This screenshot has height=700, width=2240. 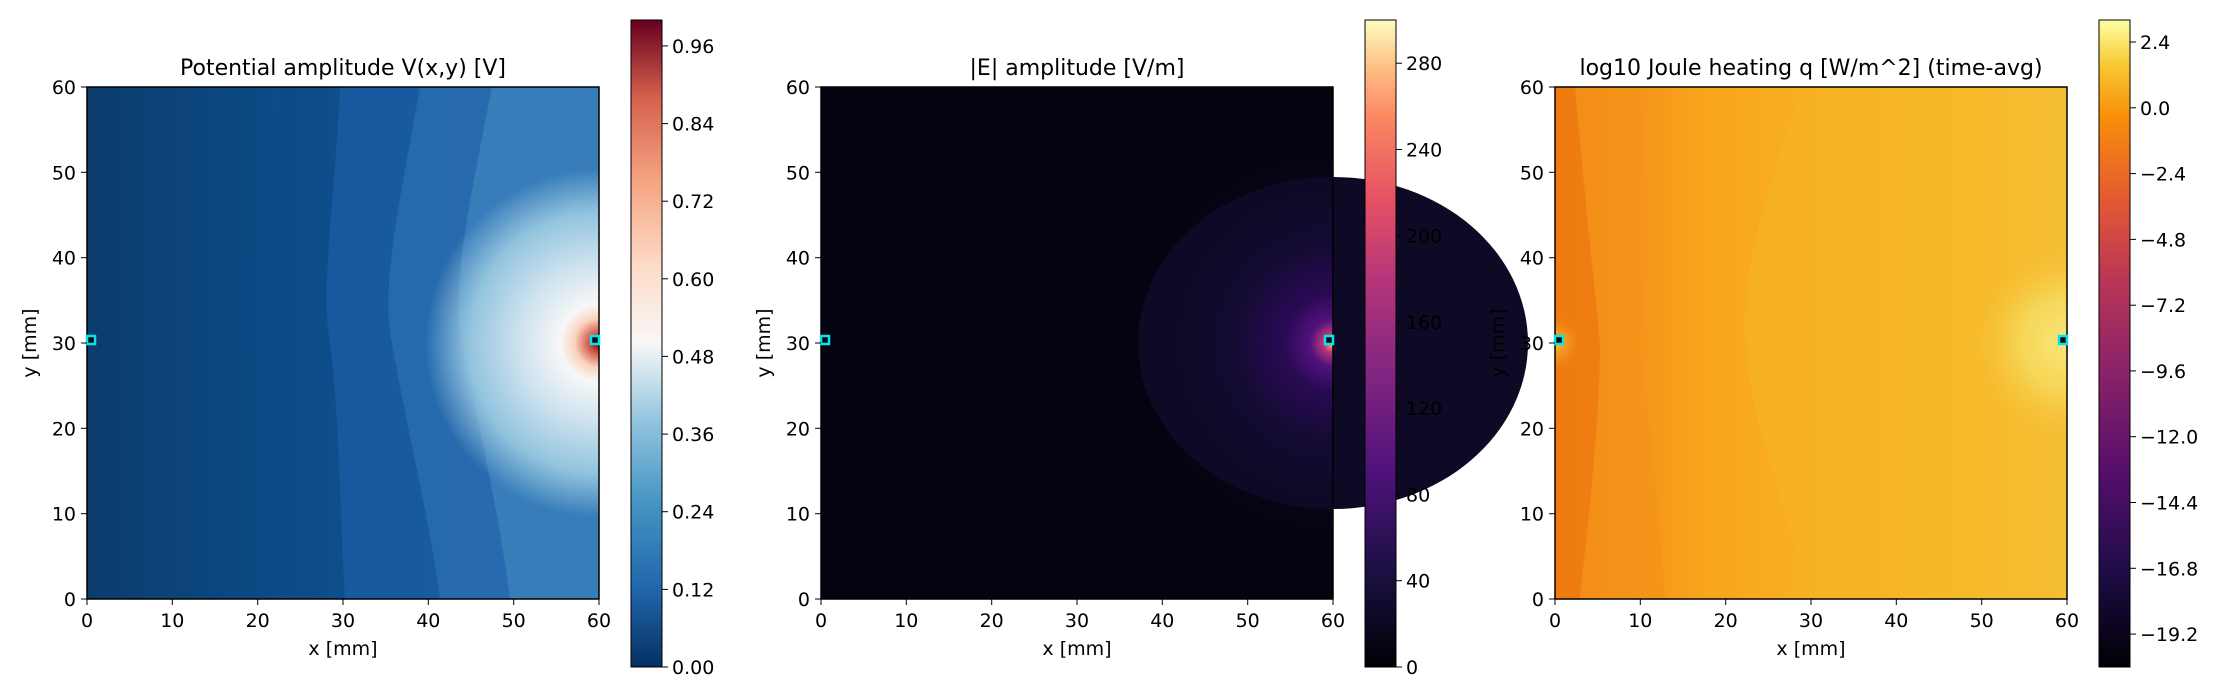 What do you see at coordinates (2169, 438) in the screenshot?
I see `colorbar-tick-label: −12.0` at bounding box center [2169, 438].